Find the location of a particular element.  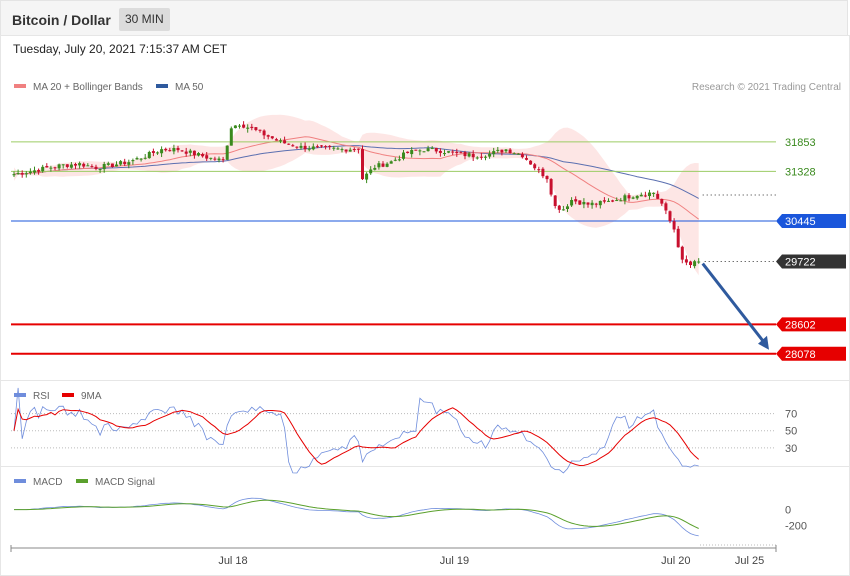

ma20-legend-label: MA 20 + Bollinger Bands is located at coordinates (88, 87).